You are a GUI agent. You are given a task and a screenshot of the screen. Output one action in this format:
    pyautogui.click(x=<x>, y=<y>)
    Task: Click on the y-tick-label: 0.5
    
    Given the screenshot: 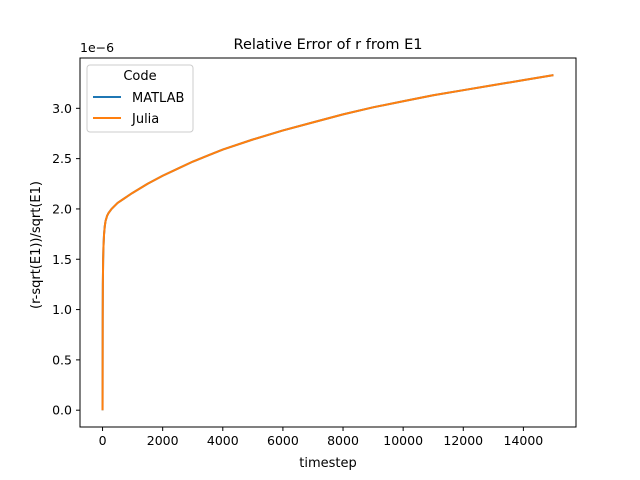 What is the action you would take?
    pyautogui.click(x=62, y=359)
    